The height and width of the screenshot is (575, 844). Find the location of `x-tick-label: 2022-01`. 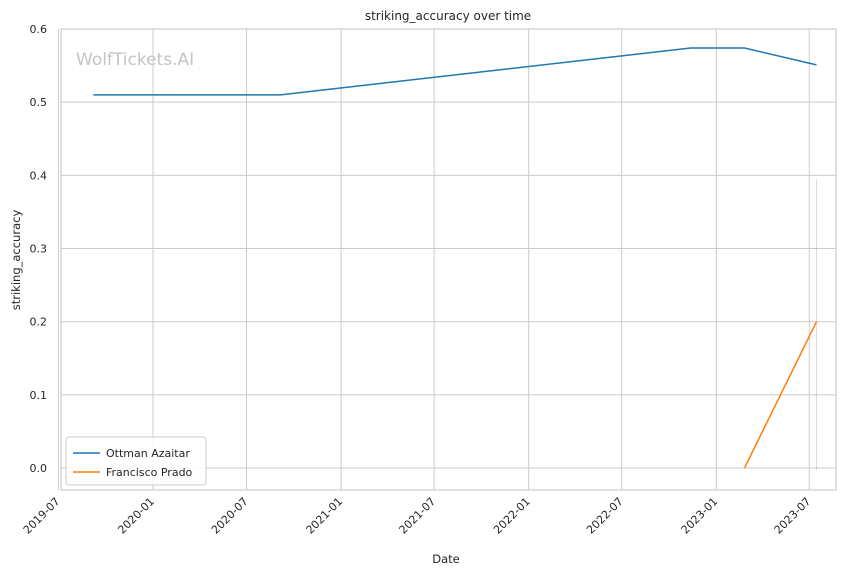

x-tick-label: 2022-01 is located at coordinates (512, 516).